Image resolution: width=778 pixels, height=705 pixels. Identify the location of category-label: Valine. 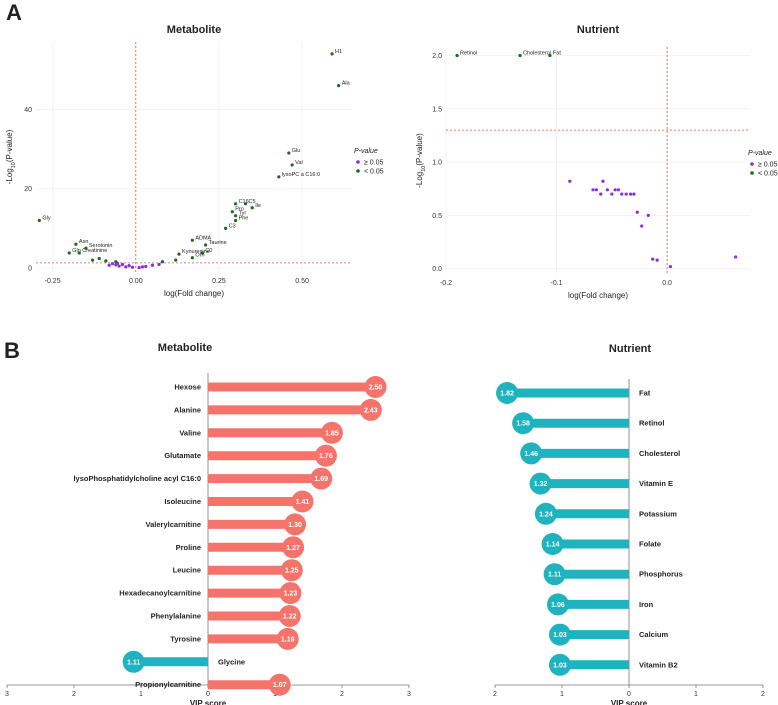
(190, 432).